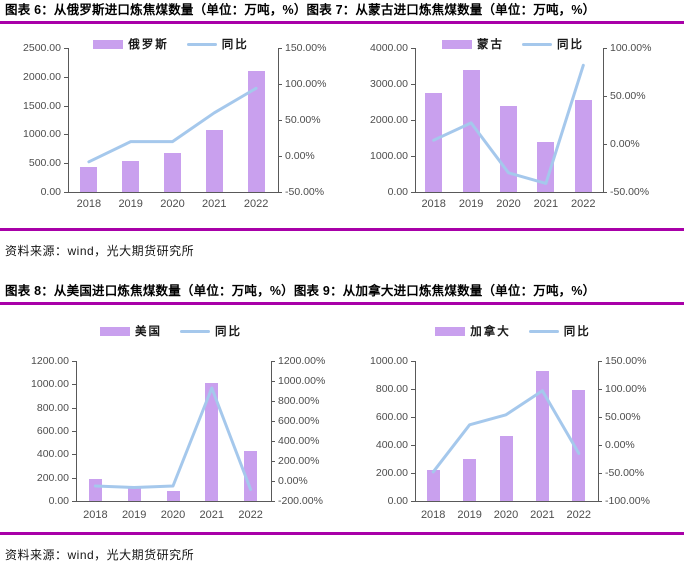 This screenshot has height=569, width=684. Describe the element at coordinates (391, 389) in the screenshot. I see `left-axis-label: 800.00` at that location.